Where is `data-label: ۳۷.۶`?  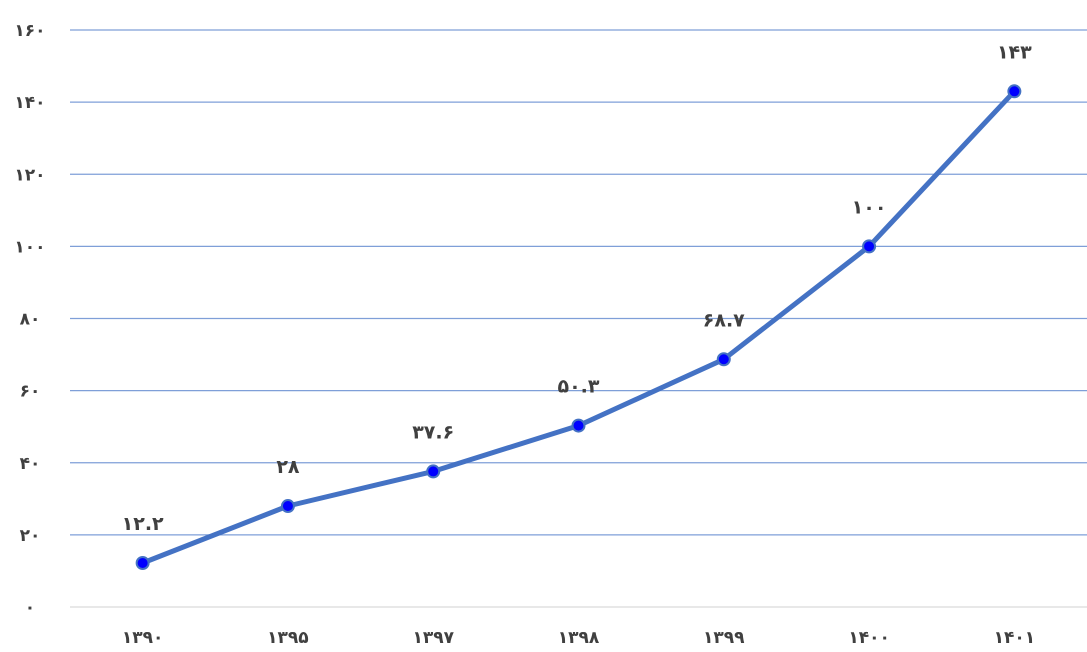
data-label: ۳۷.۶ is located at coordinates (433, 432).